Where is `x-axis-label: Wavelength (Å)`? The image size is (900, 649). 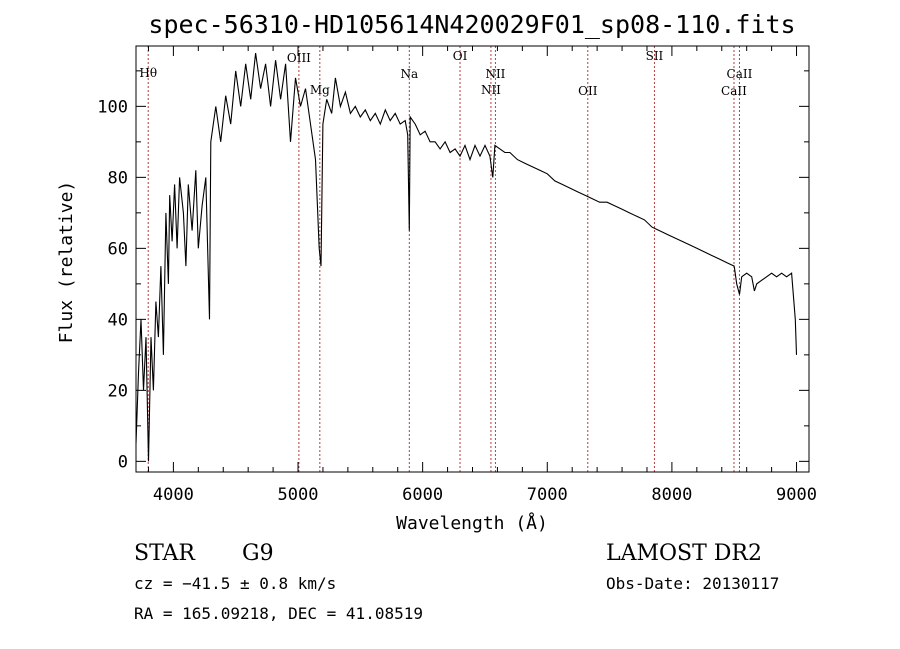
x-axis-label: Wavelength (Å) is located at coordinates (472, 523).